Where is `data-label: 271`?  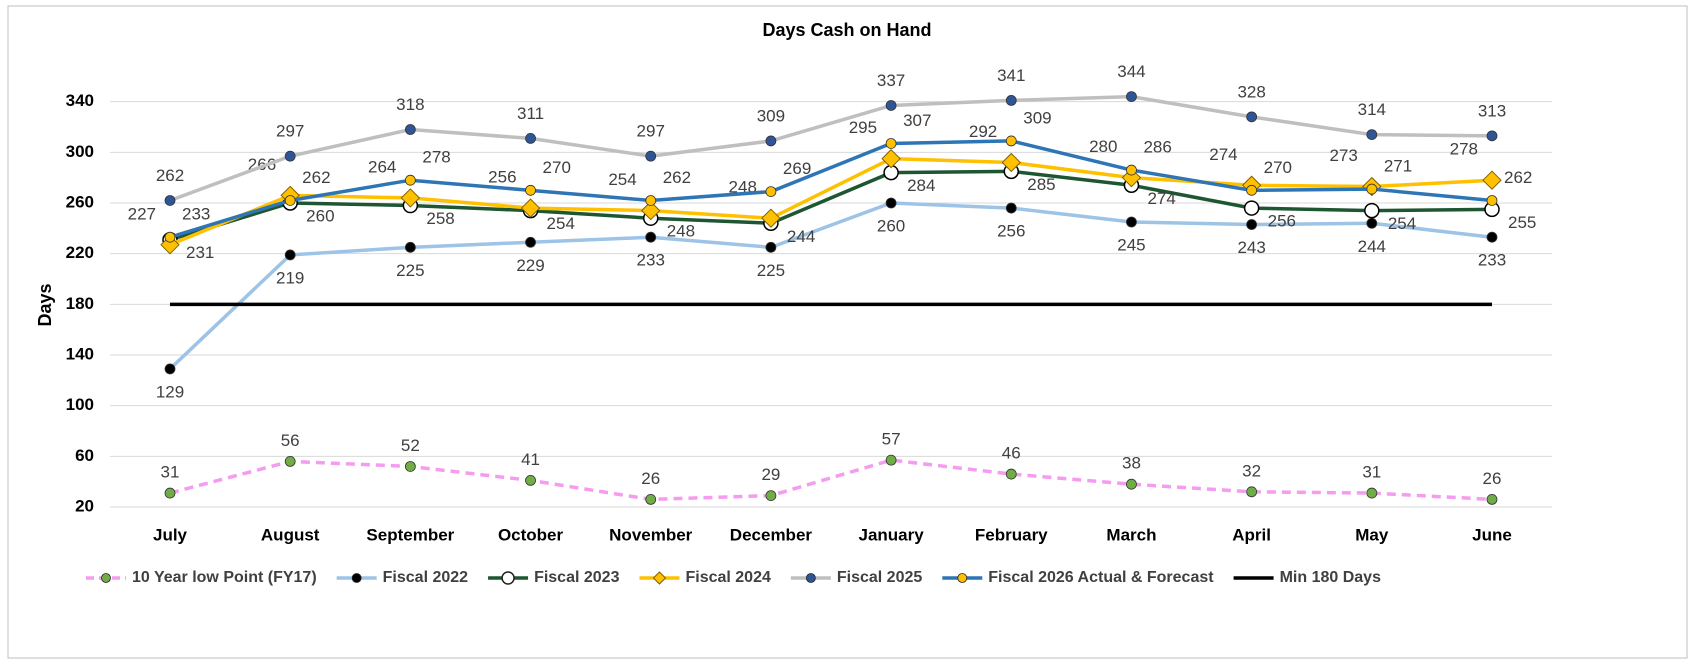 data-label: 271 is located at coordinates (1398, 166).